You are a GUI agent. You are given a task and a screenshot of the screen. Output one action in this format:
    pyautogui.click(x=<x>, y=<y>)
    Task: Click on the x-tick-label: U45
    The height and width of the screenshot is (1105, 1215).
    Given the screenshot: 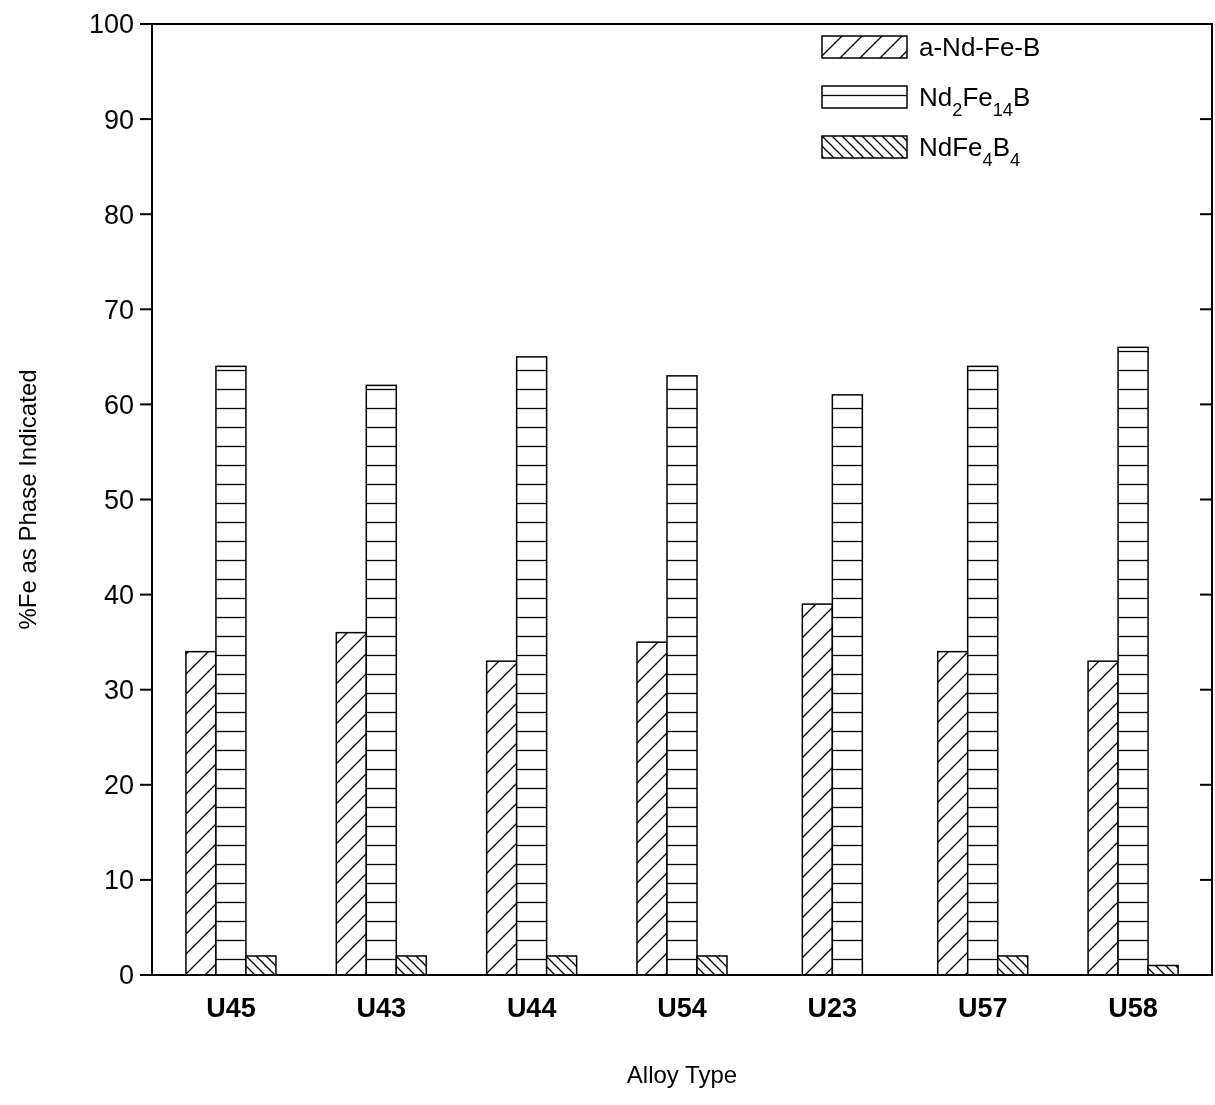 What is the action you would take?
    pyautogui.click(x=231, y=1008)
    